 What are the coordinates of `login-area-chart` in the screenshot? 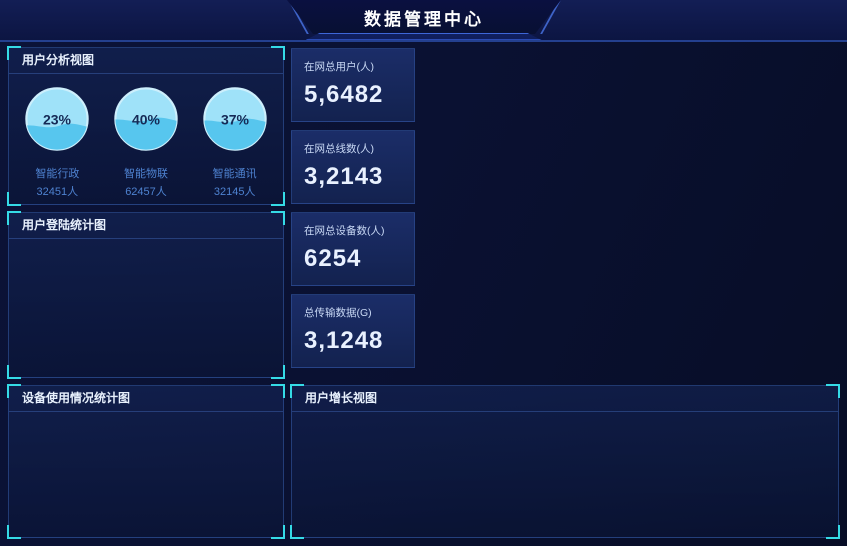 It's located at (146, 240).